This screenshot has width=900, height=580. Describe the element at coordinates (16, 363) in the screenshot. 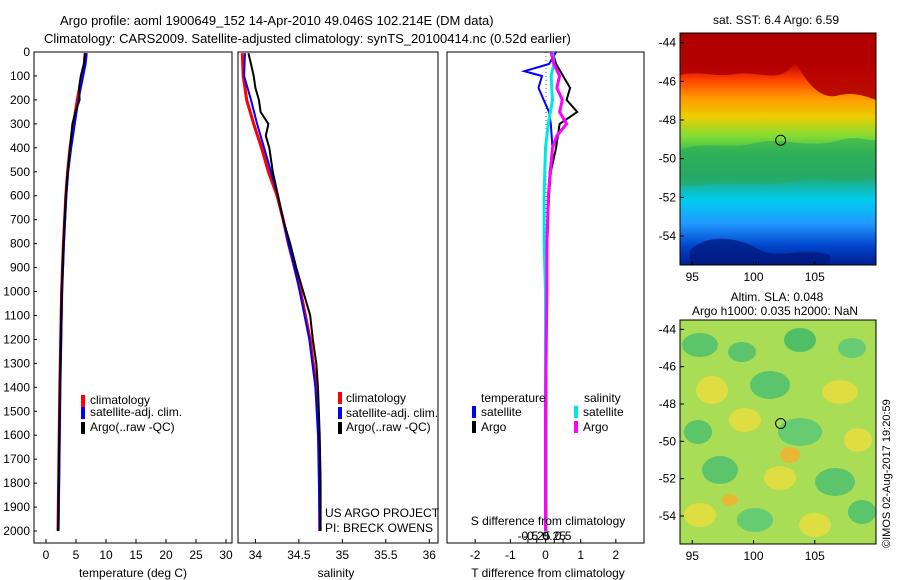

I see `depth-tick-label: 1300` at that location.